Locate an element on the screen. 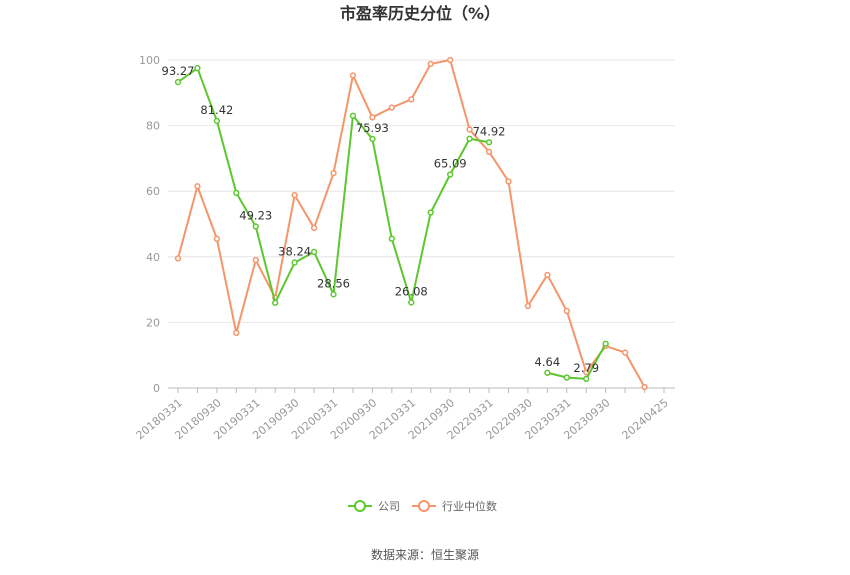 The height and width of the screenshot is (575, 850). series-line is located at coordinates (577, 361).